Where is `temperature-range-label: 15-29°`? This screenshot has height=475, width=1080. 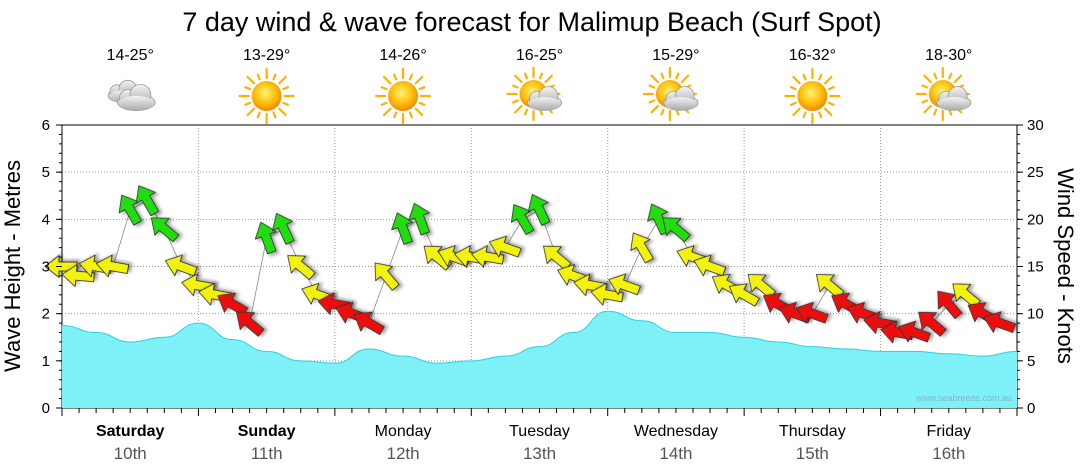 temperature-range-label: 15-29° is located at coordinates (675, 55).